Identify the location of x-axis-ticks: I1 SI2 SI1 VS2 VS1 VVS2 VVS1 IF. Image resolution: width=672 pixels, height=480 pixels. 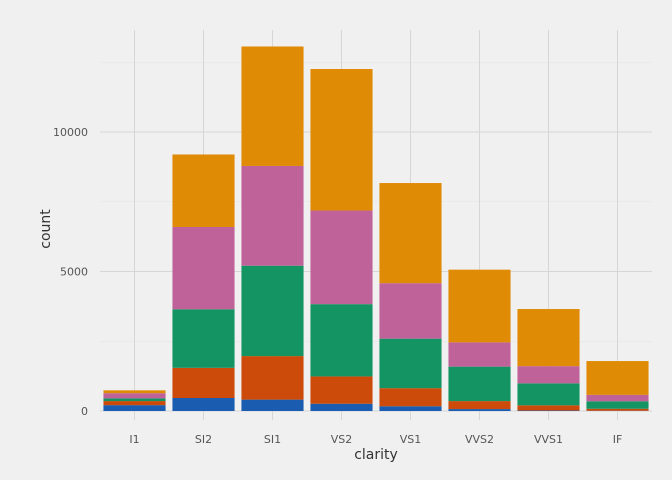
(375, 439).